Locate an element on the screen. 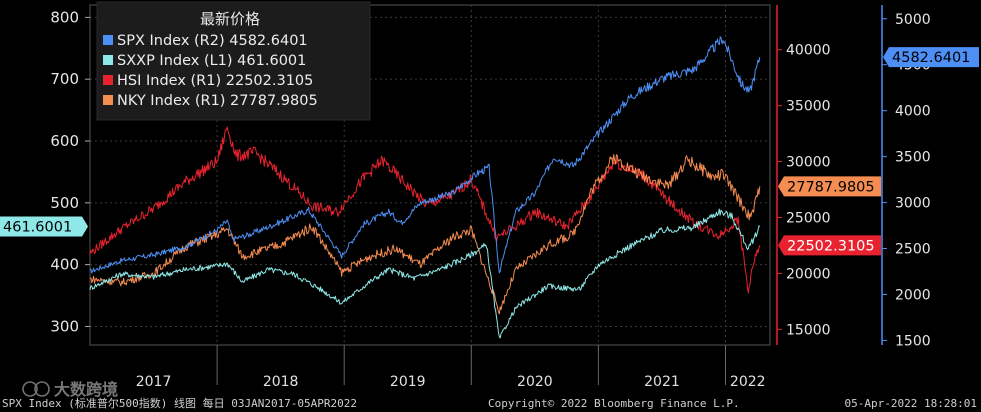 This screenshot has width=981, height=412. r1-tick-label-40000: 40000 is located at coordinates (808, 51).